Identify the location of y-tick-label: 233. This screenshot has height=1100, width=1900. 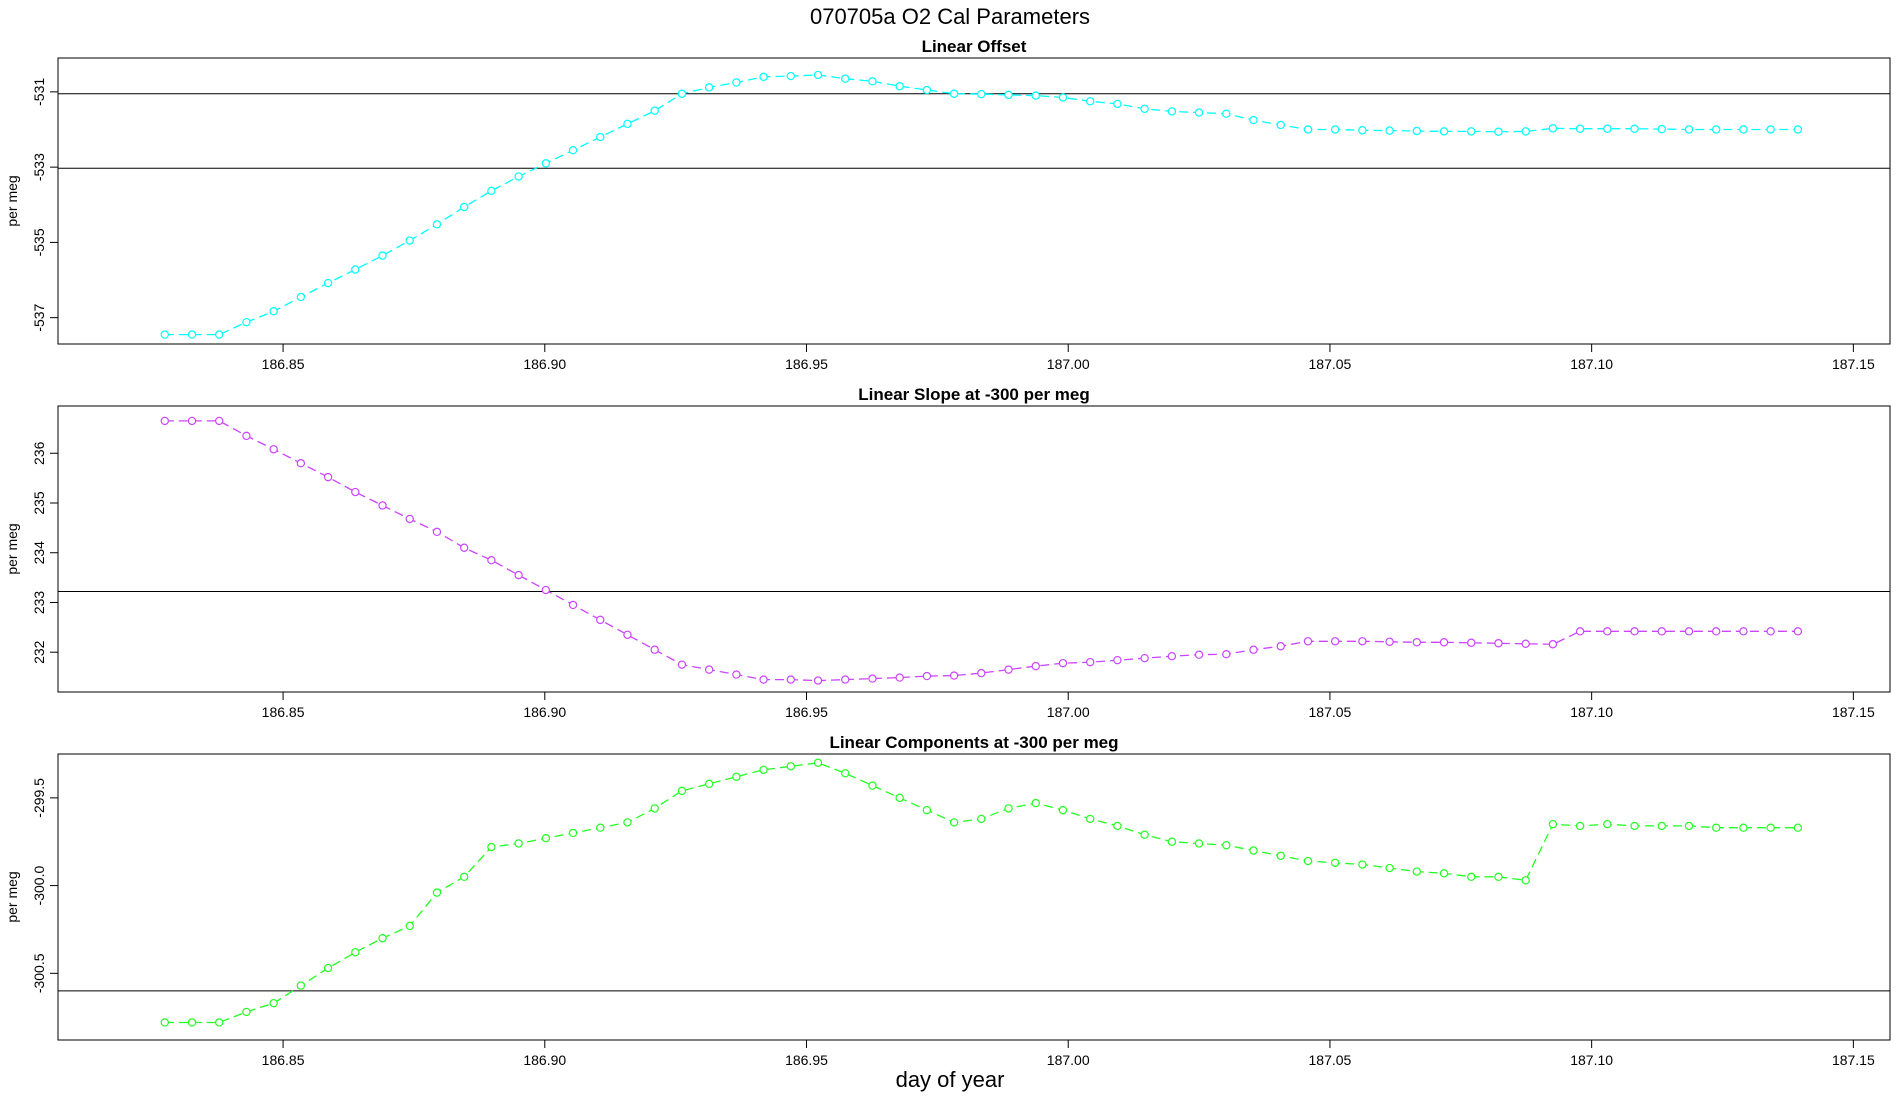
(39, 603).